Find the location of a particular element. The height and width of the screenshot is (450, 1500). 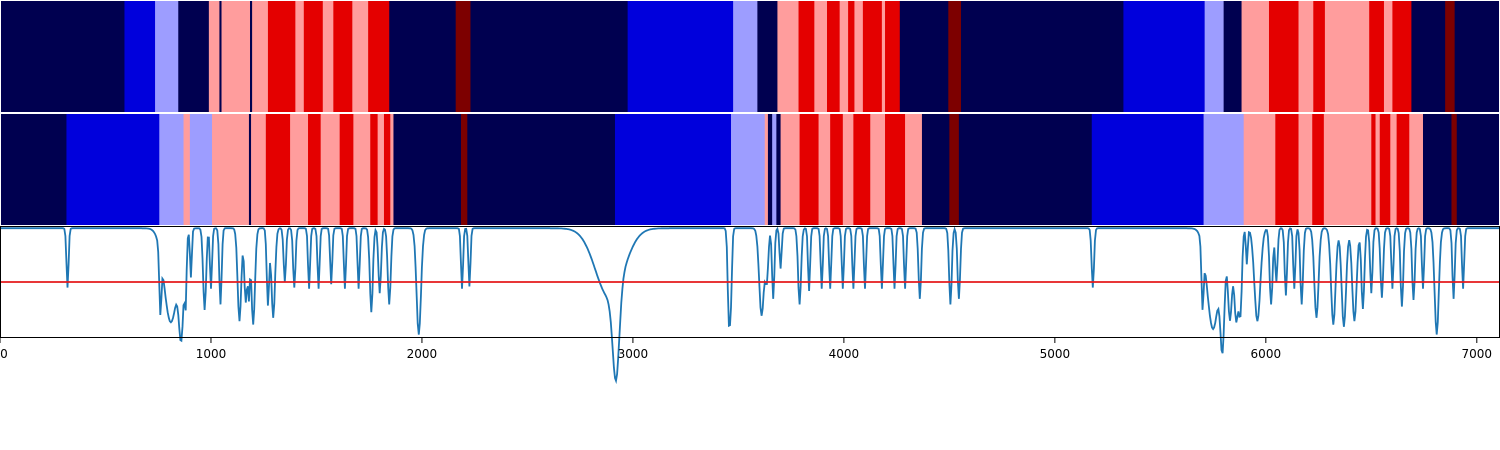

x-tick-label-7000: 7000 is located at coordinates (1477, 354).